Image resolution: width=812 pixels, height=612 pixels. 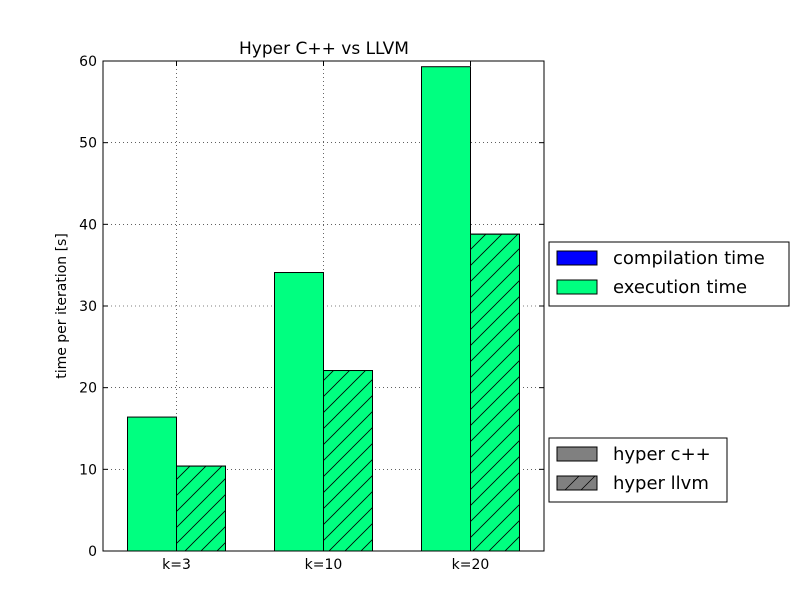 I want to click on x-tick-label: k=10, so click(x=324, y=565).